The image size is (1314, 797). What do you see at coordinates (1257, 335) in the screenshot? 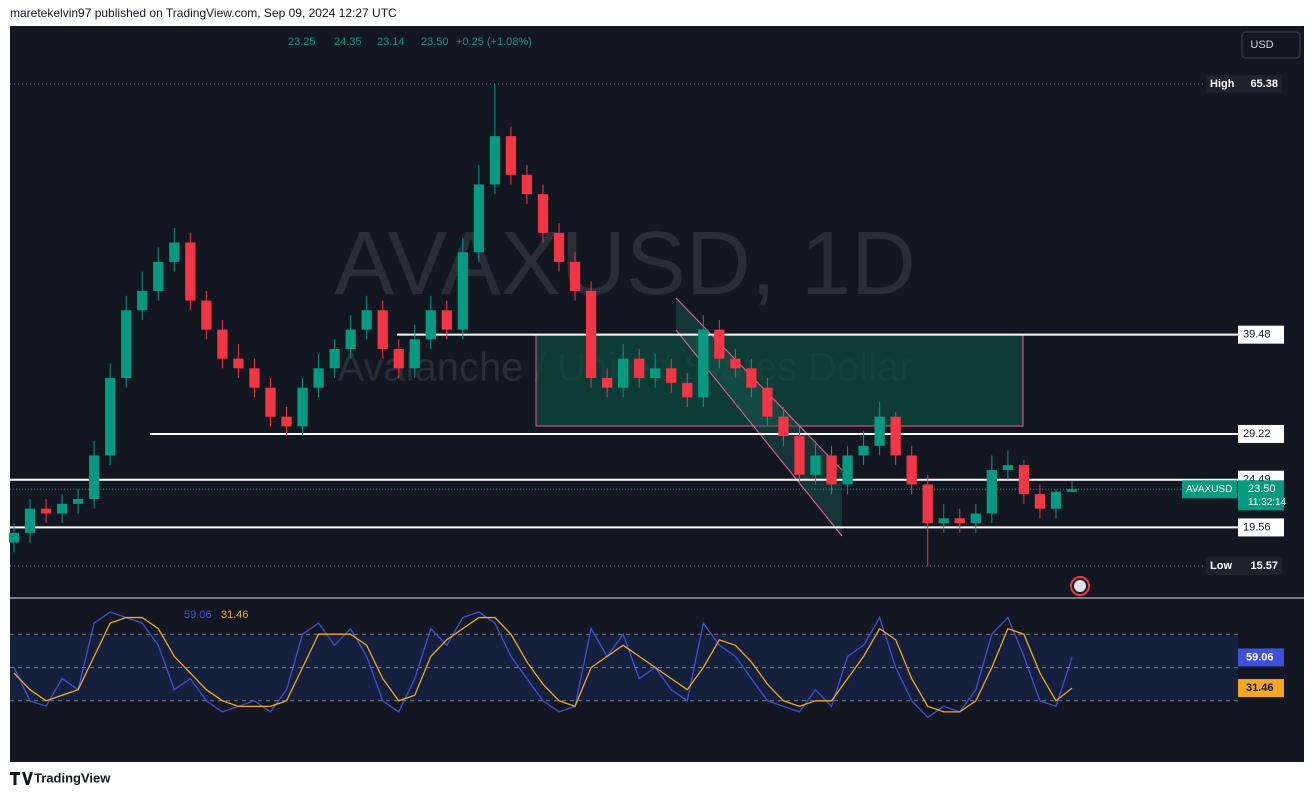
I see `level-label: 39.48` at bounding box center [1257, 335].